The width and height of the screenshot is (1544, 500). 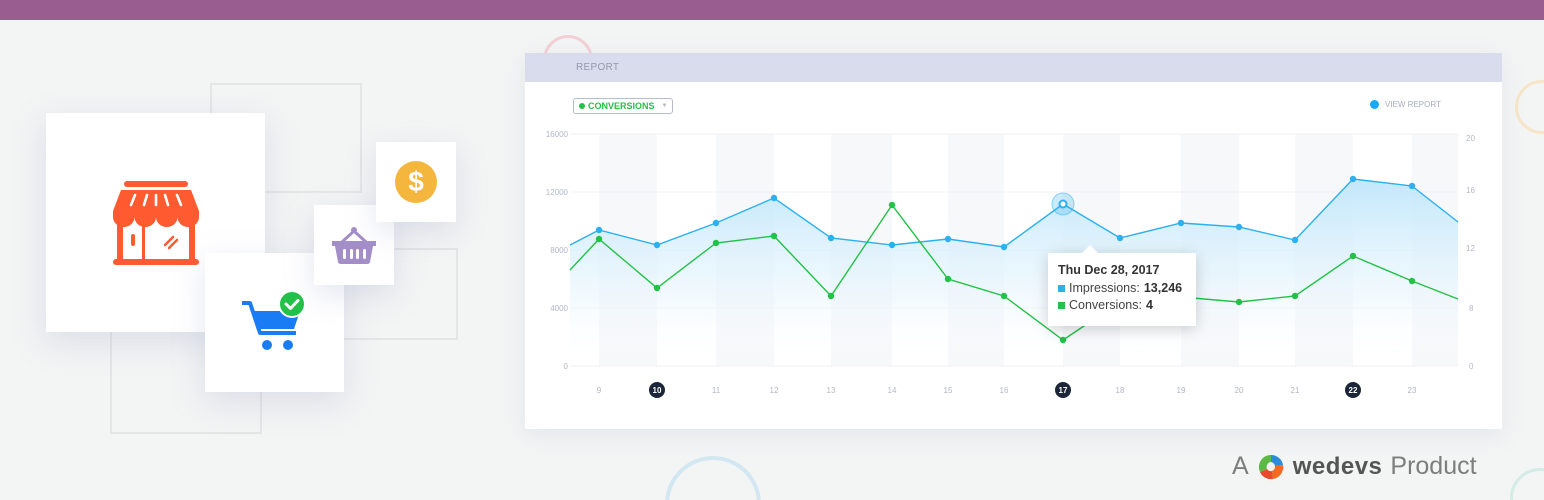 I want to click on top-accent-bar, so click(x=772, y=10).